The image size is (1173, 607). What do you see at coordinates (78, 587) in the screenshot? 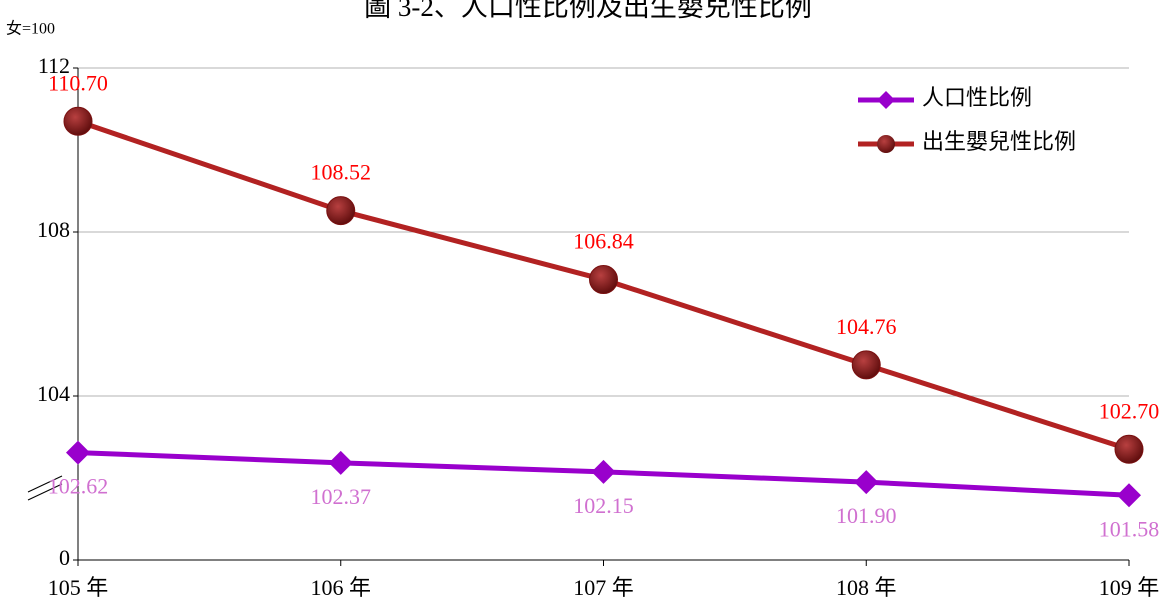
I see `x-tick-label: 105 年` at bounding box center [78, 587].